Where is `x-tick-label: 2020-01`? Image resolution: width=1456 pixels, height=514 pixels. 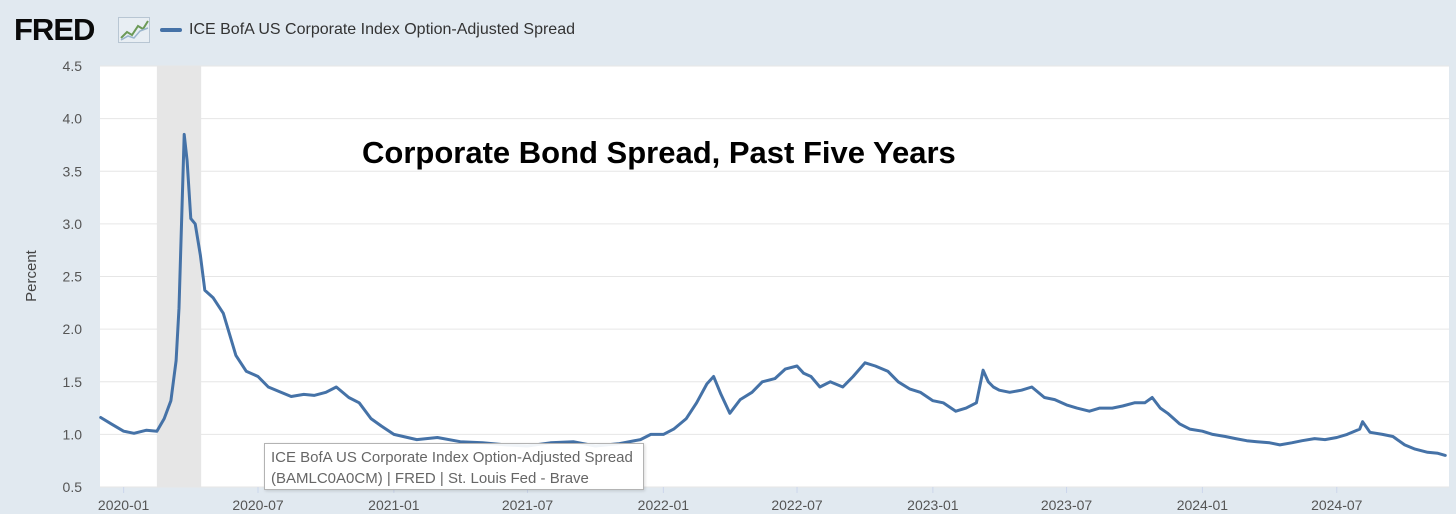
x-tick-label: 2020-01 is located at coordinates (124, 505).